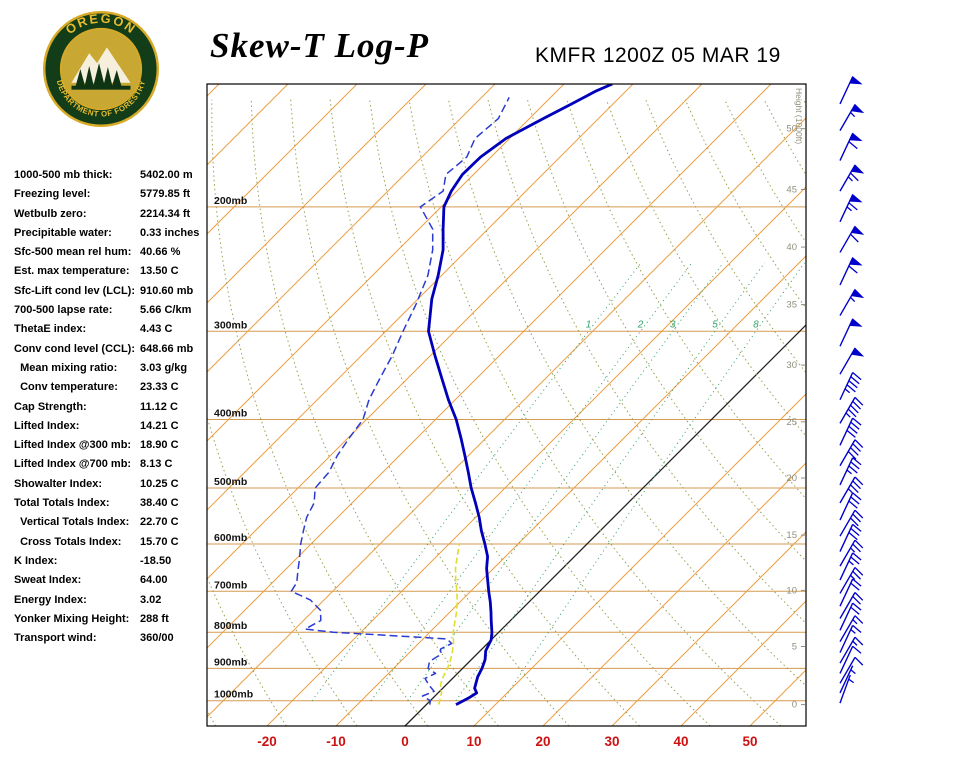 The width and height of the screenshot is (960, 768). Describe the element at coordinates (112, 580) in the screenshot. I see `stat-row: Sweat Index: 64.00` at that location.